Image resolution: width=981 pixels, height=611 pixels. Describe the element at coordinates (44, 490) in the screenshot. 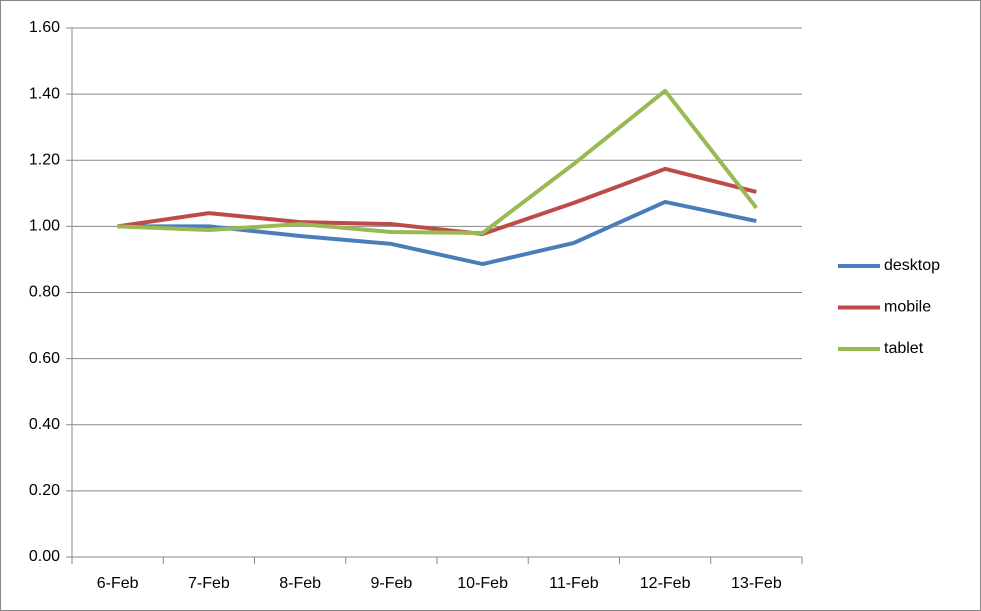

I see `y-tick-label: 0.20` at that location.